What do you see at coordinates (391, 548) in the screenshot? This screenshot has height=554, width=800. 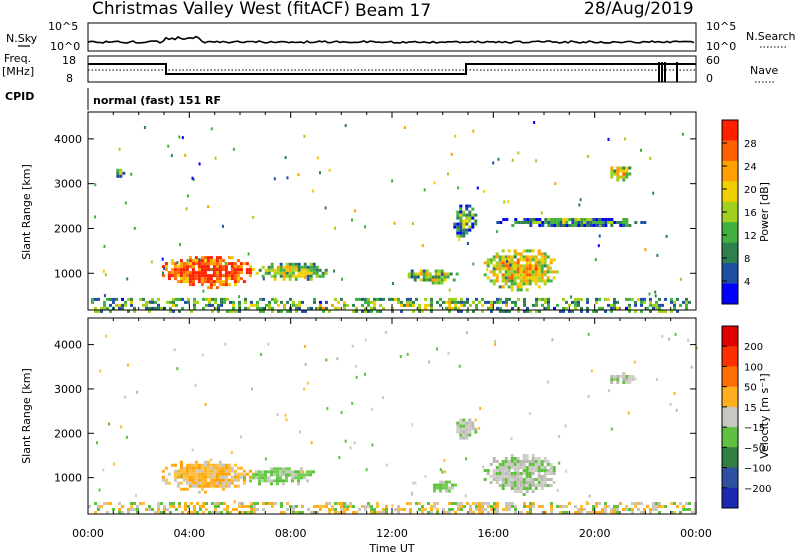 I see `x-axis-label: Time UT` at bounding box center [391, 548].